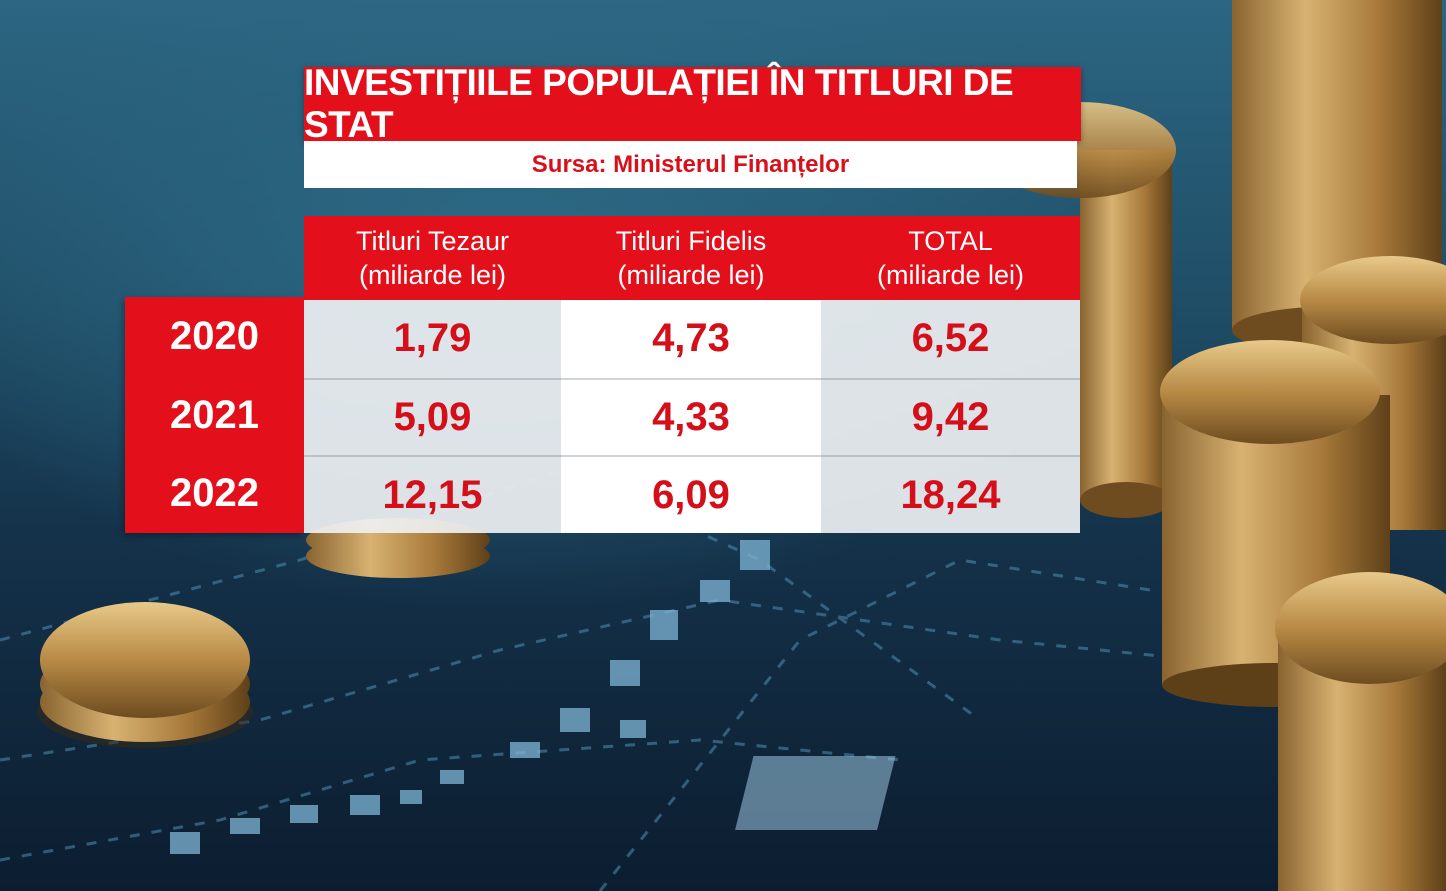 The width and height of the screenshot is (1446, 891). What do you see at coordinates (432, 339) in the screenshot?
I see `cell-tezaur: 1,79` at bounding box center [432, 339].